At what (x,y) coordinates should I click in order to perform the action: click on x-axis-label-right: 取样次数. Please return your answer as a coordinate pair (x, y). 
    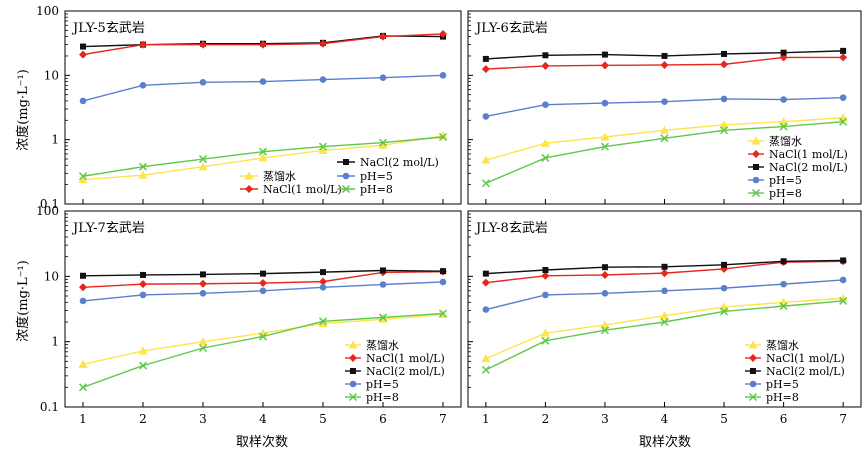
    Looking at the image, I should click on (665, 442).